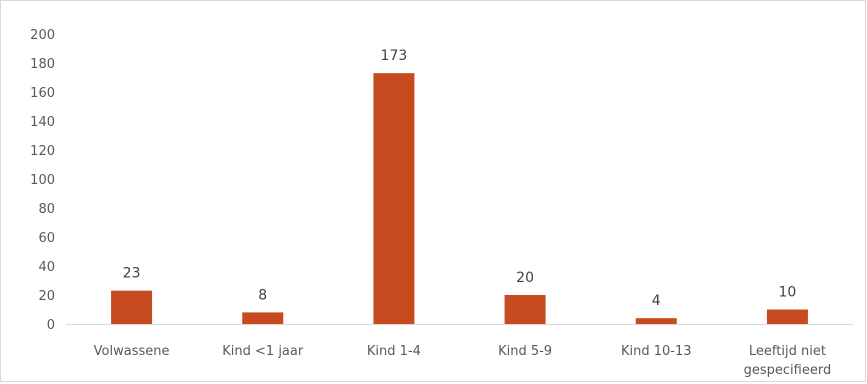  What do you see at coordinates (788, 370) in the screenshot?
I see `x-tick-label: gespecifieerd` at bounding box center [788, 370].